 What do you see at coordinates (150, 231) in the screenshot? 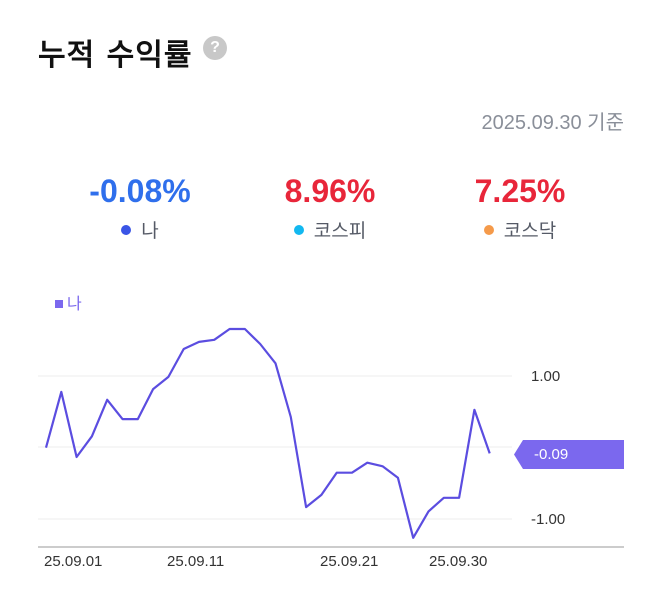
I see `stat-label: 나` at bounding box center [150, 231].